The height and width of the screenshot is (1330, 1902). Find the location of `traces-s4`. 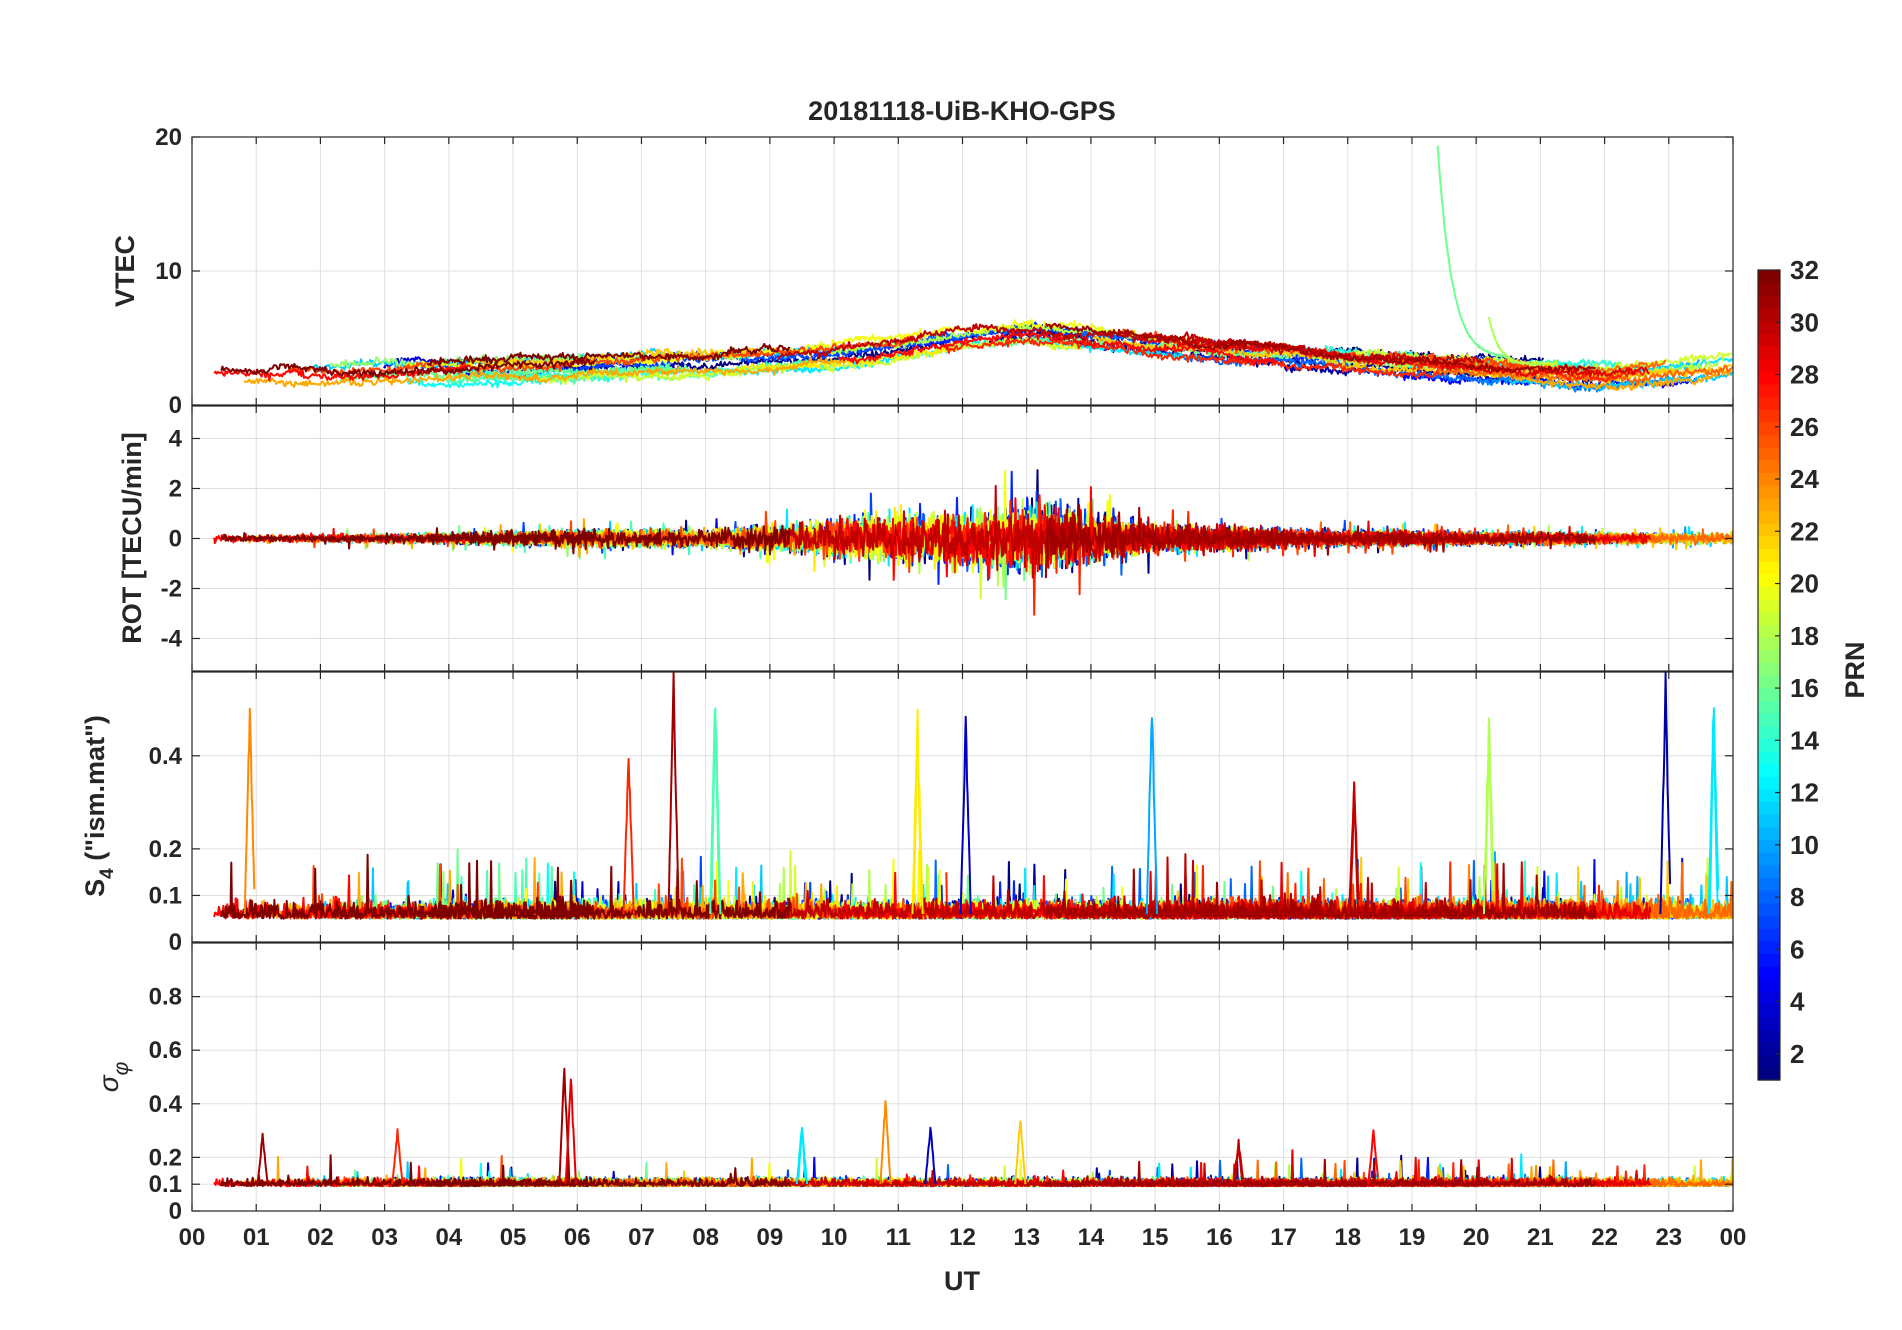

traces-s4 is located at coordinates (973, 796).